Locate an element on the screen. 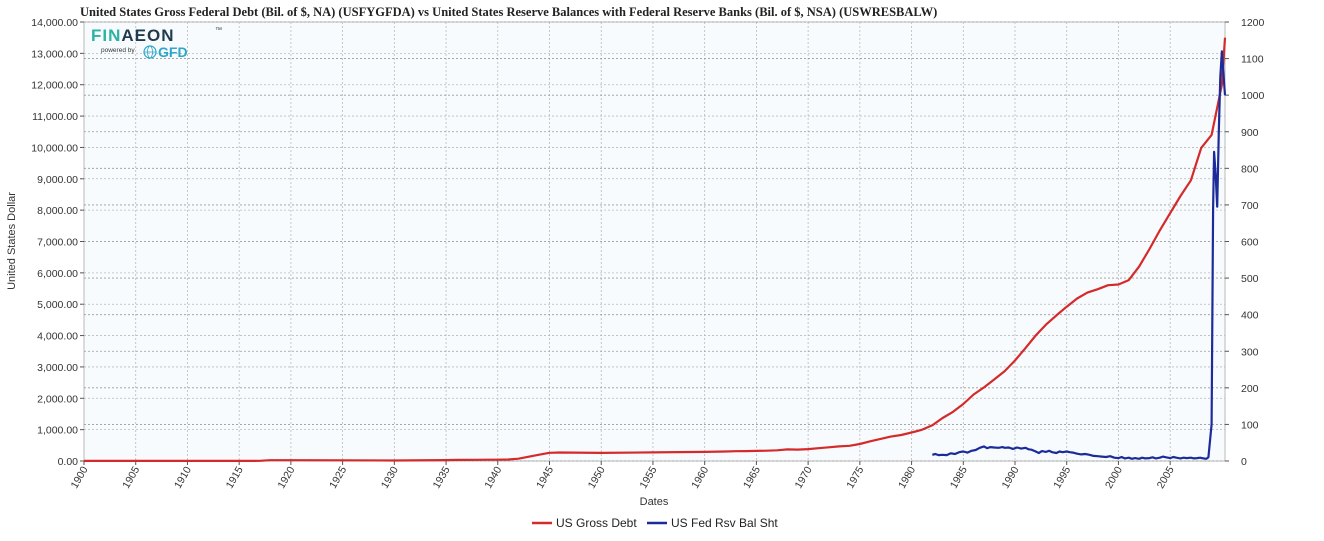 This screenshot has width=1324, height=541. left-tick-label: 9,000.00 is located at coordinates (57, 180).